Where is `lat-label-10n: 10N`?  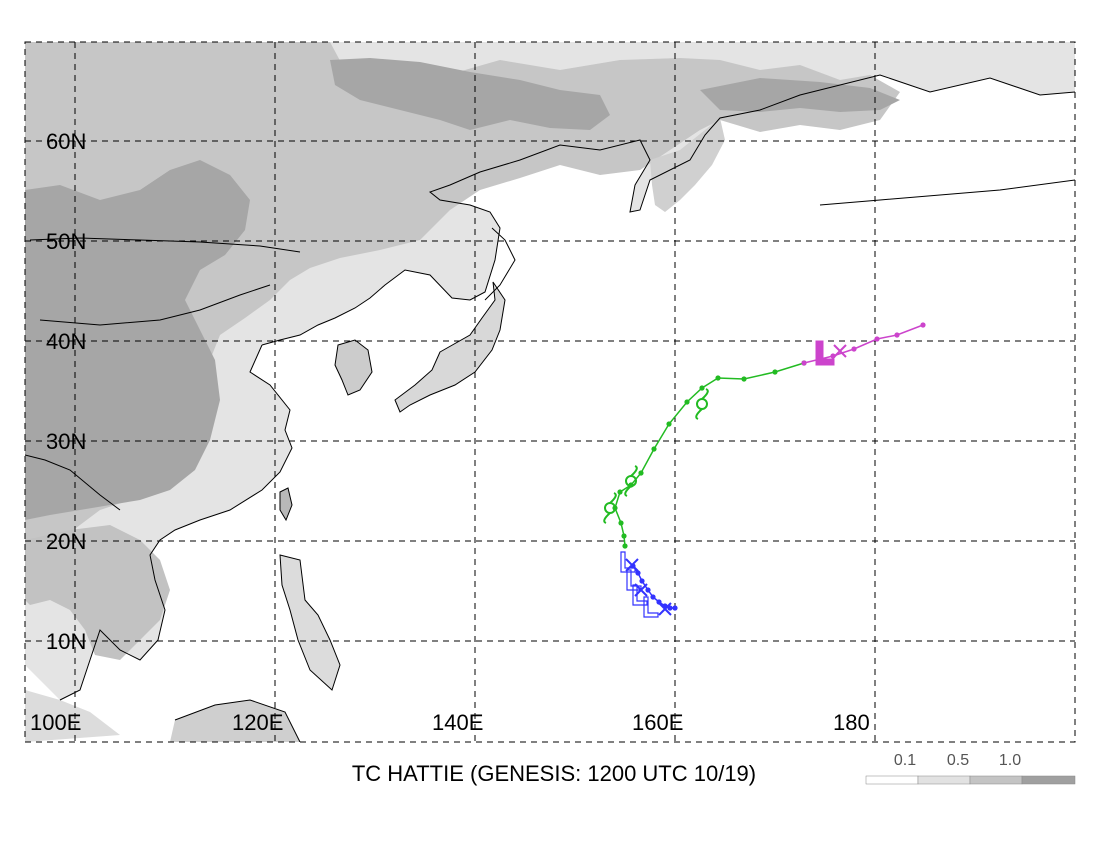 lat-label-10n: 10N is located at coordinates (66, 641).